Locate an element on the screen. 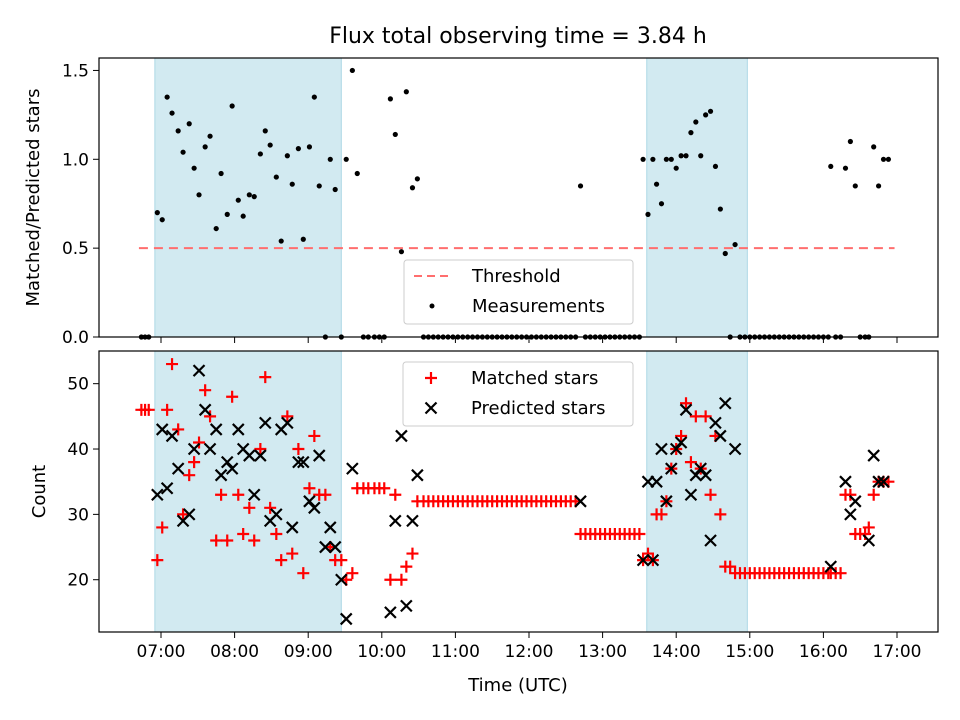 The image size is (960, 720). x-tick-label: 07:00 is located at coordinates (161, 652).